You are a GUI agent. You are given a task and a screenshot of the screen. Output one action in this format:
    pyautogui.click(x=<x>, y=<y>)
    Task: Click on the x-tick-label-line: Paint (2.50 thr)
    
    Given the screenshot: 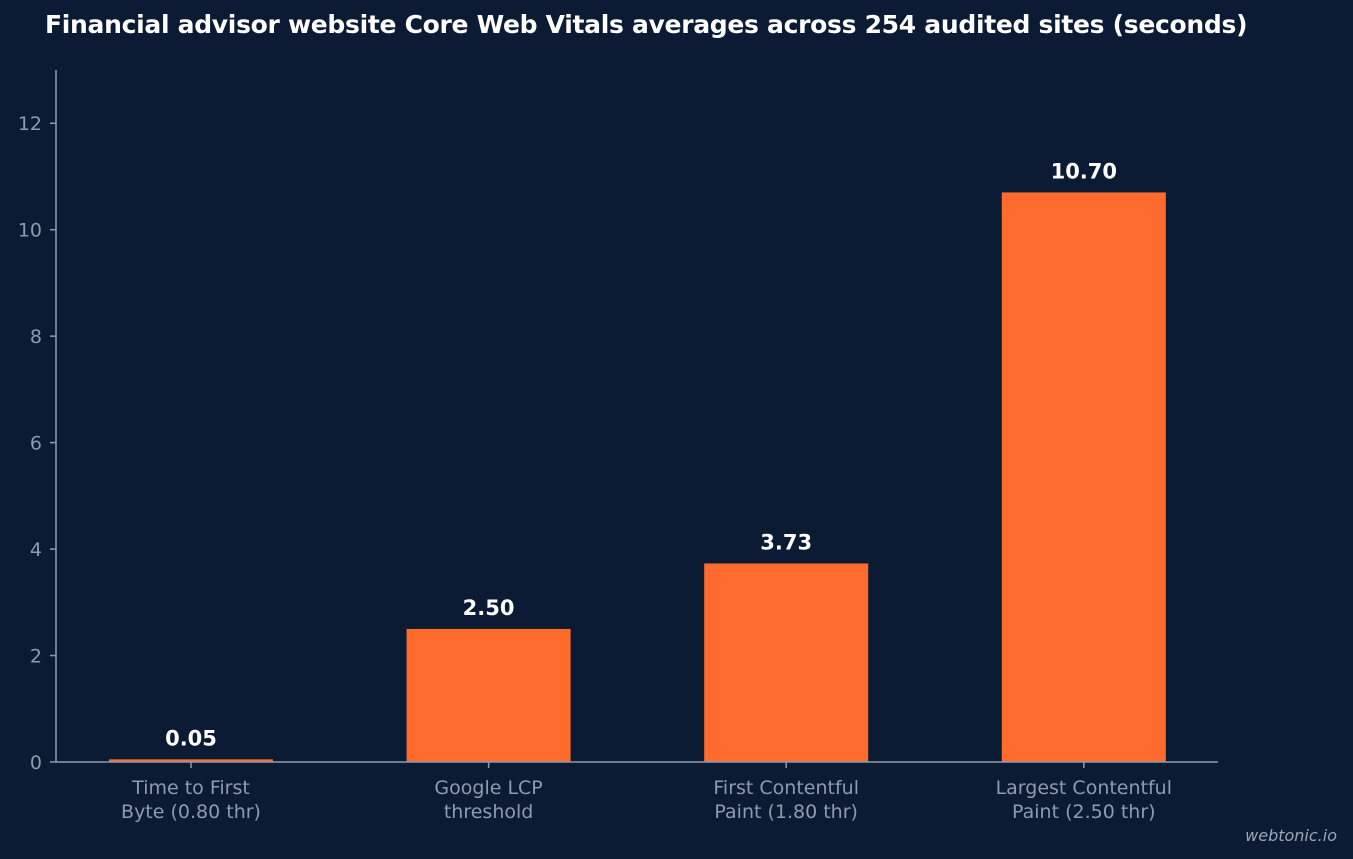 What is the action you would take?
    pyautogui.click(x=1084, y=812)
    